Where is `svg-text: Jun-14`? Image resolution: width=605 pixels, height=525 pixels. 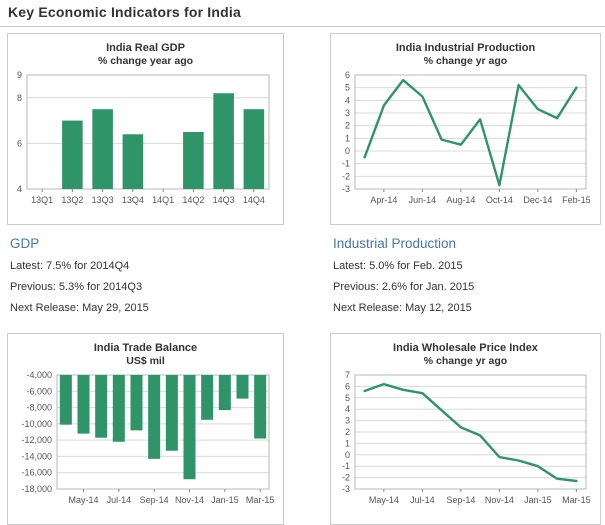
svg-text: Jun-14 is located at coordinates (423, 200).